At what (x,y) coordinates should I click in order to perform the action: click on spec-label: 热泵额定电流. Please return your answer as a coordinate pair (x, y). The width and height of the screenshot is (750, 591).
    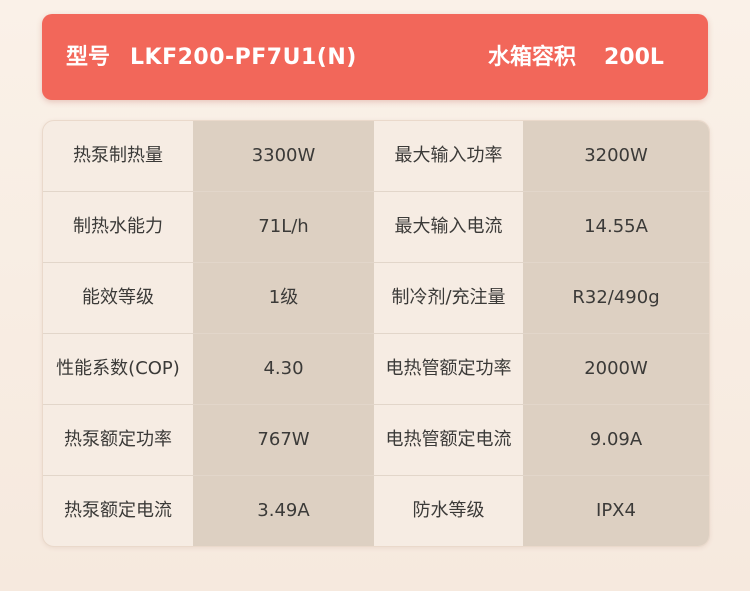
    Looking at the image, I should click on (118, 510).